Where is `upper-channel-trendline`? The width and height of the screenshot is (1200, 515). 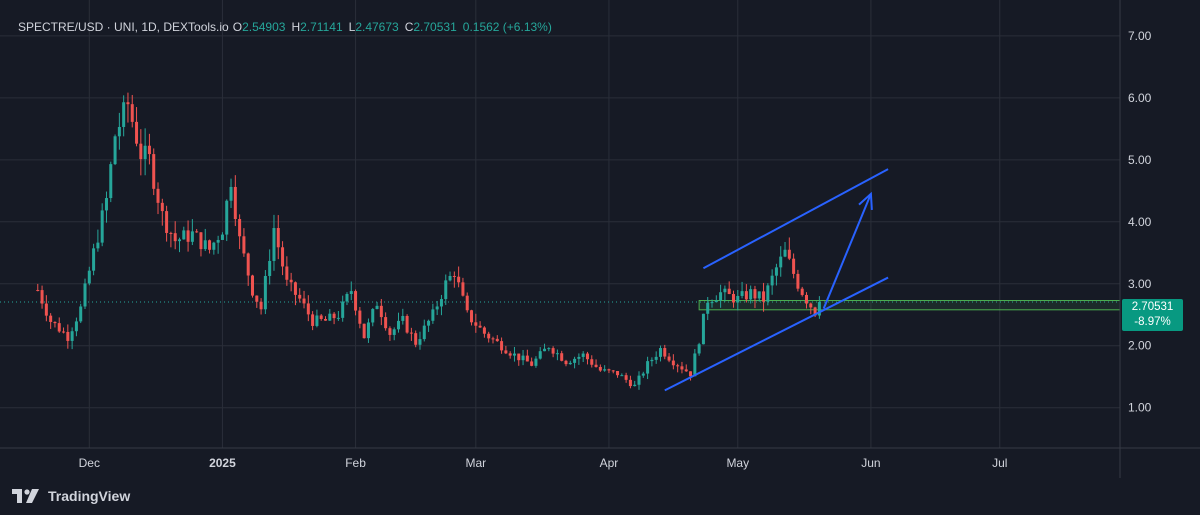
upper-channel-trendline is located at coordinates (795, 219).